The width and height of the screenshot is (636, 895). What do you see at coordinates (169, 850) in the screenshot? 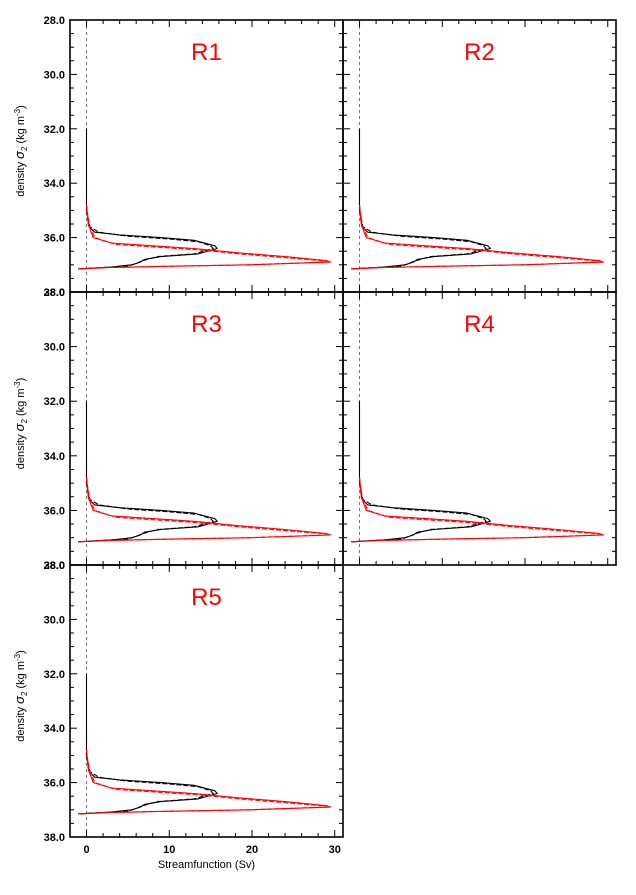
I see `x-tick-label: 10` at bounding box center [169, 850].